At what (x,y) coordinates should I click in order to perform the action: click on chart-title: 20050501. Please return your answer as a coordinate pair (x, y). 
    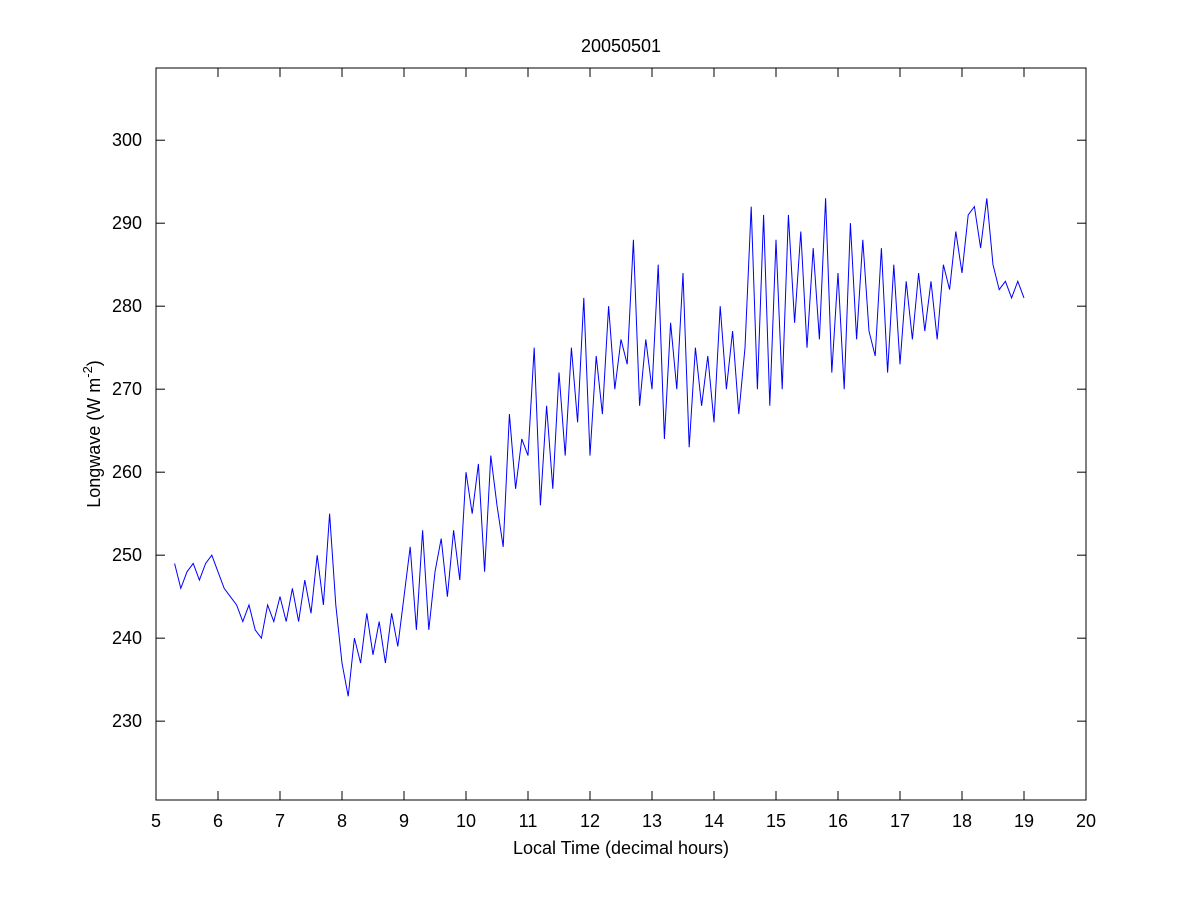
    Looking at the image, I should click on (621, 46).